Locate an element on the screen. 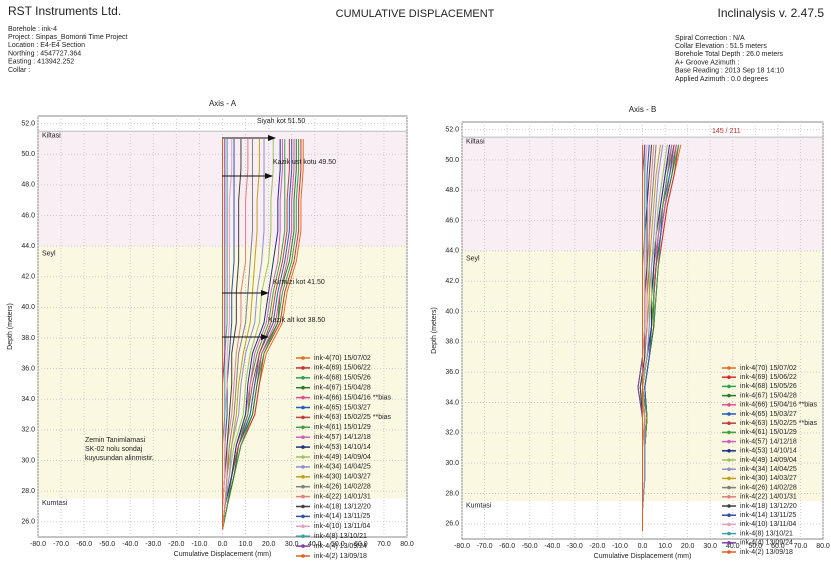  x-tick-label: -40.0 is located at coordinates (552, 546).